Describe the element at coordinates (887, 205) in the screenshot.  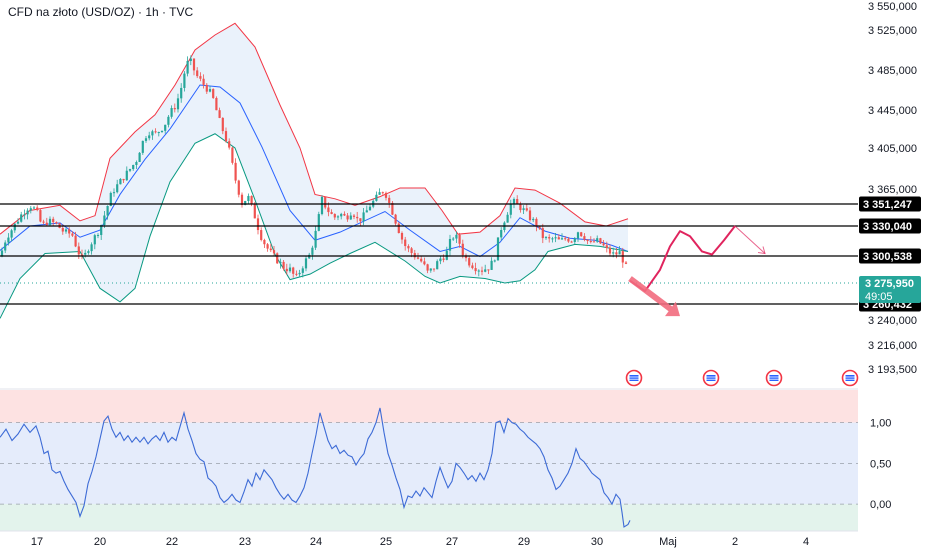
I see `price-level-tag-label: 3 351,247` at that location.